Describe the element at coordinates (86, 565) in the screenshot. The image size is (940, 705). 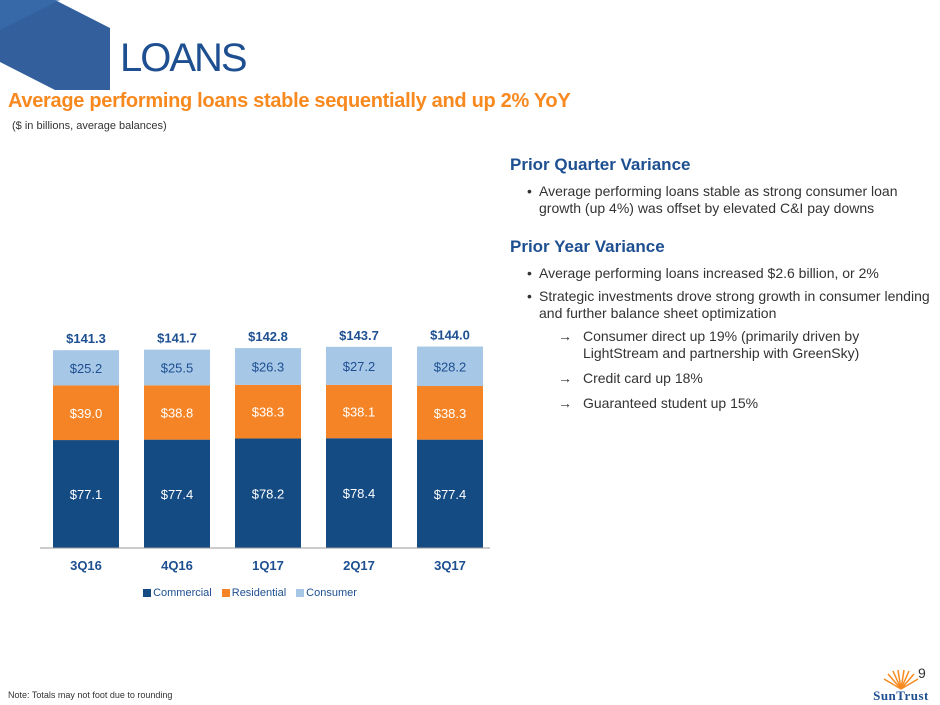
I see `x-tick-label: 3Q16` at that location.